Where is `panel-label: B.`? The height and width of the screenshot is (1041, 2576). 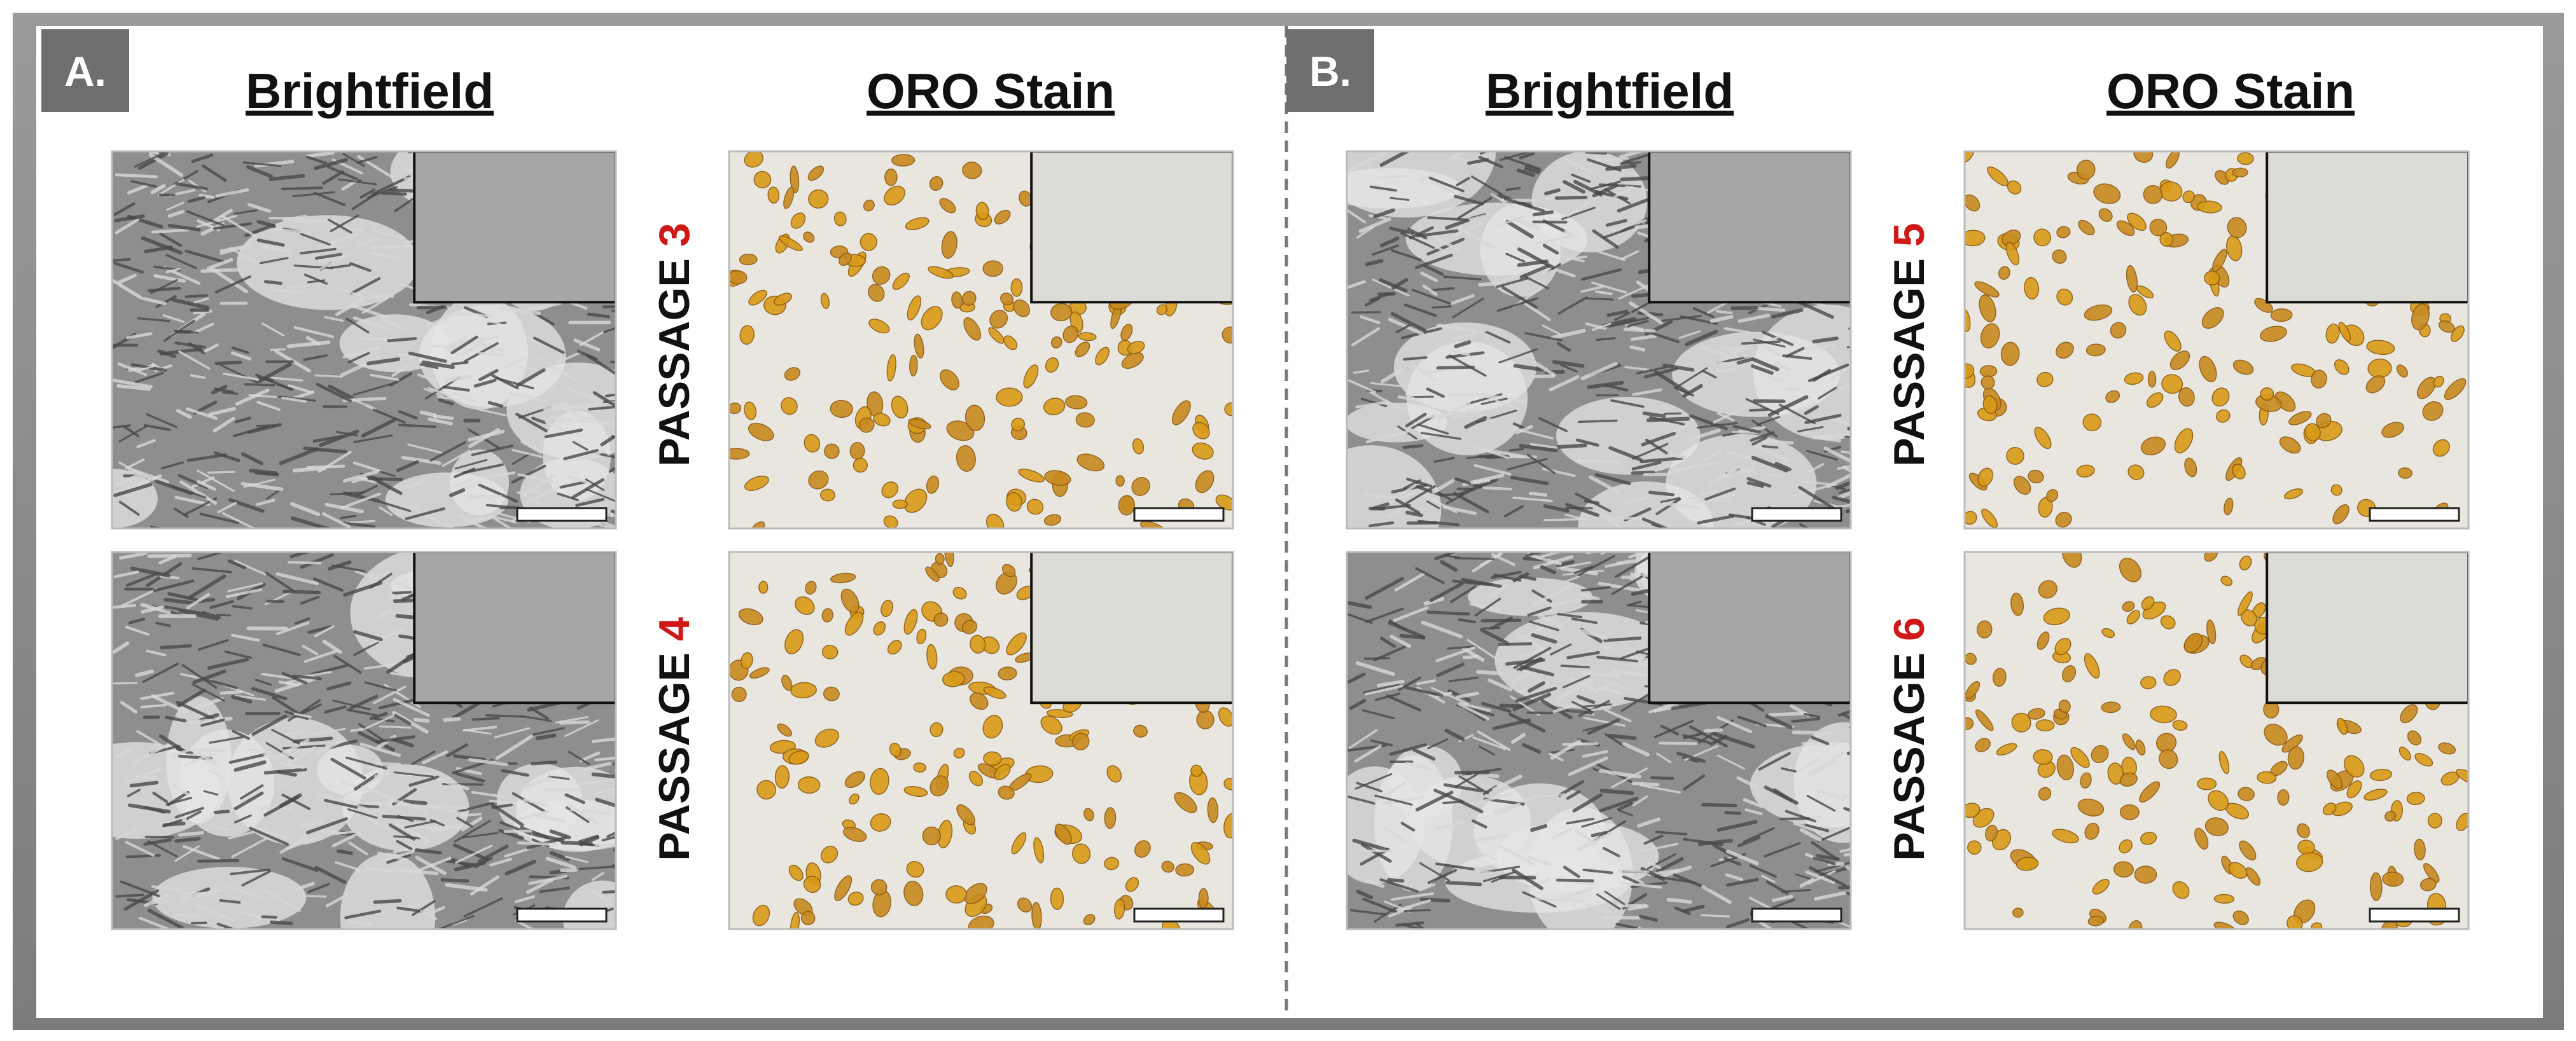 panel-label: B. is located at coordinates (1330, 71).